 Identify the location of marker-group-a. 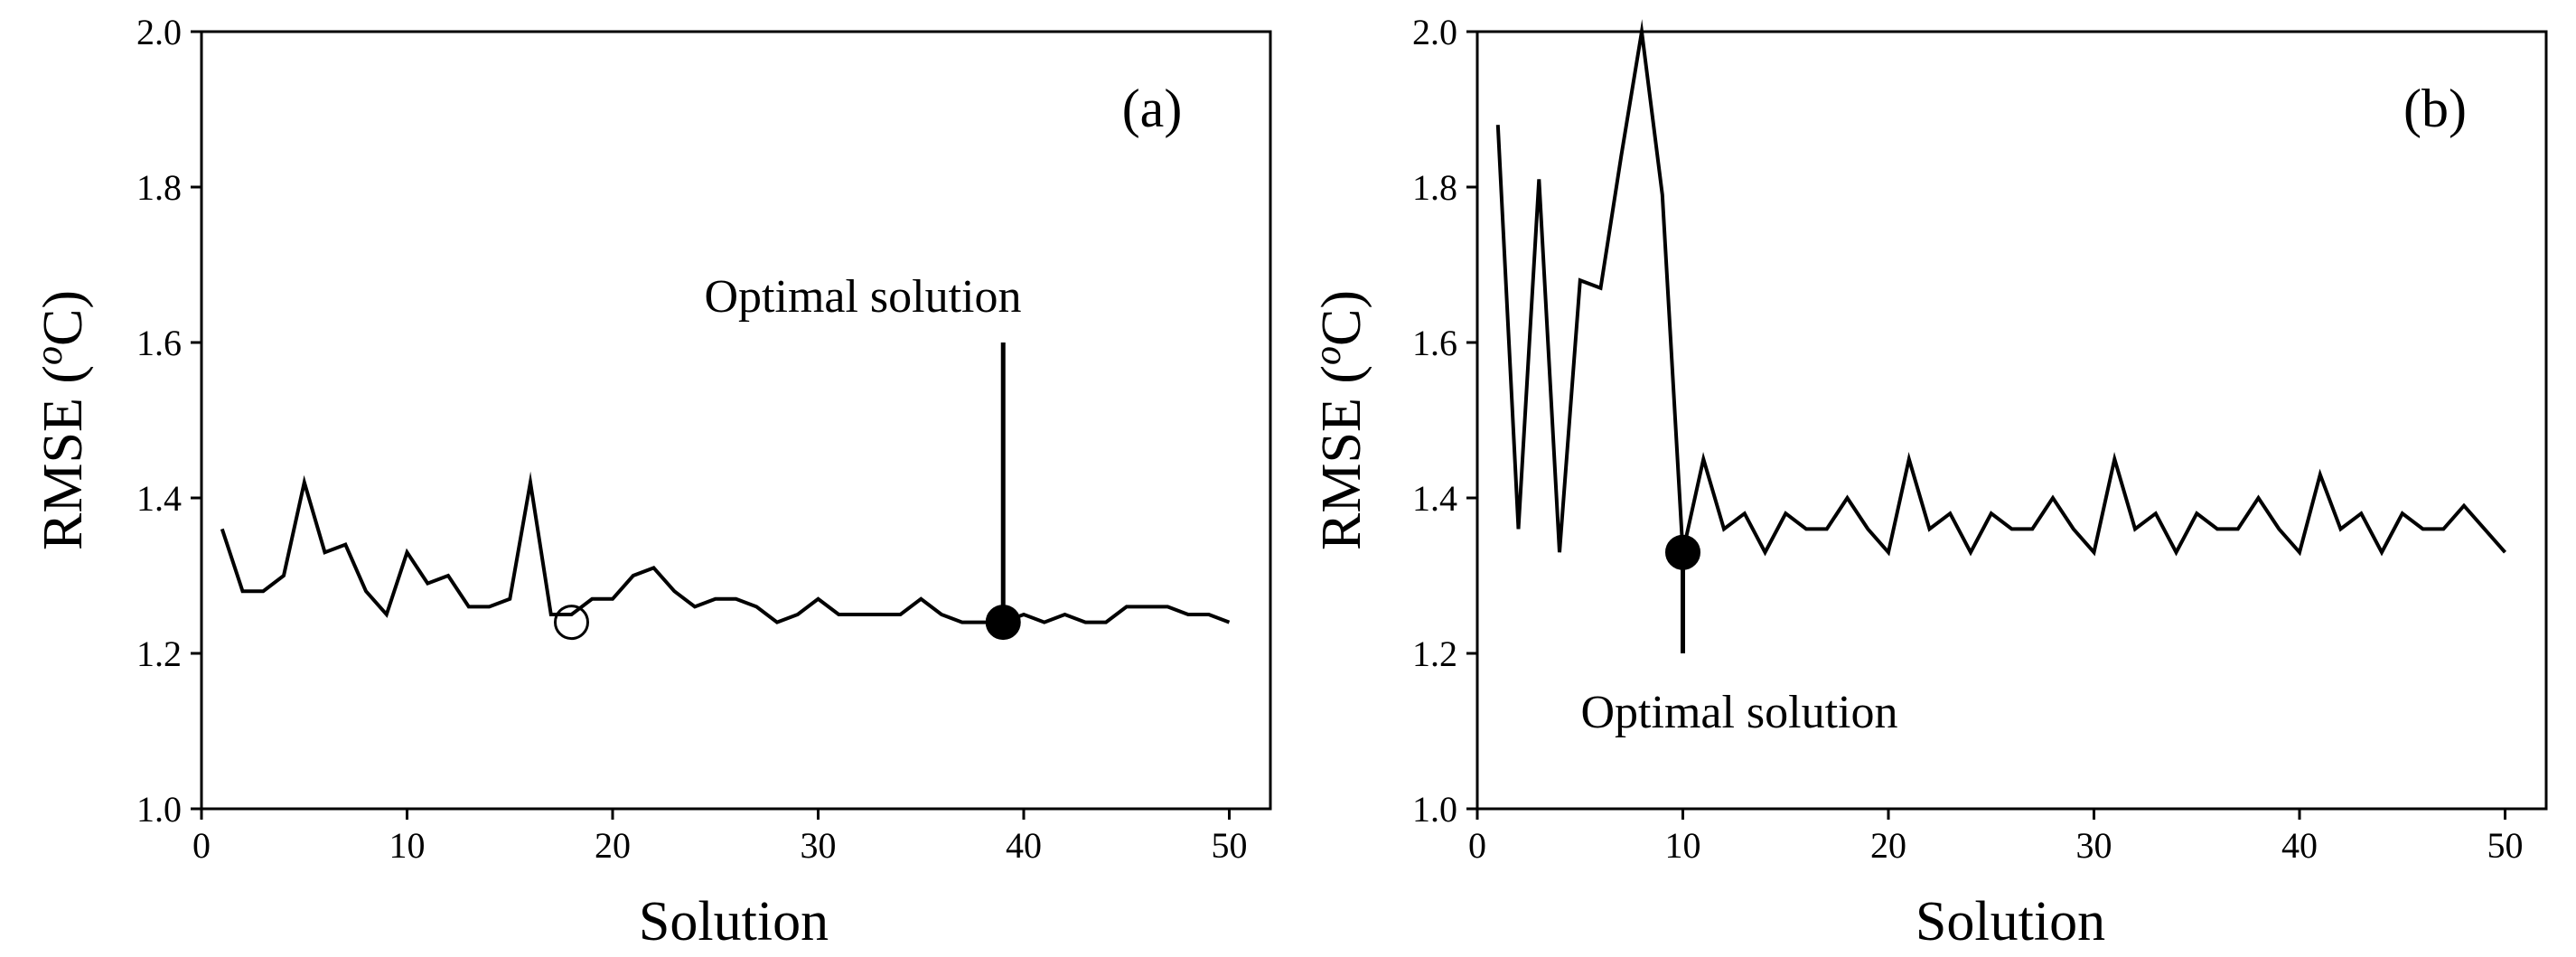
(787, 623).